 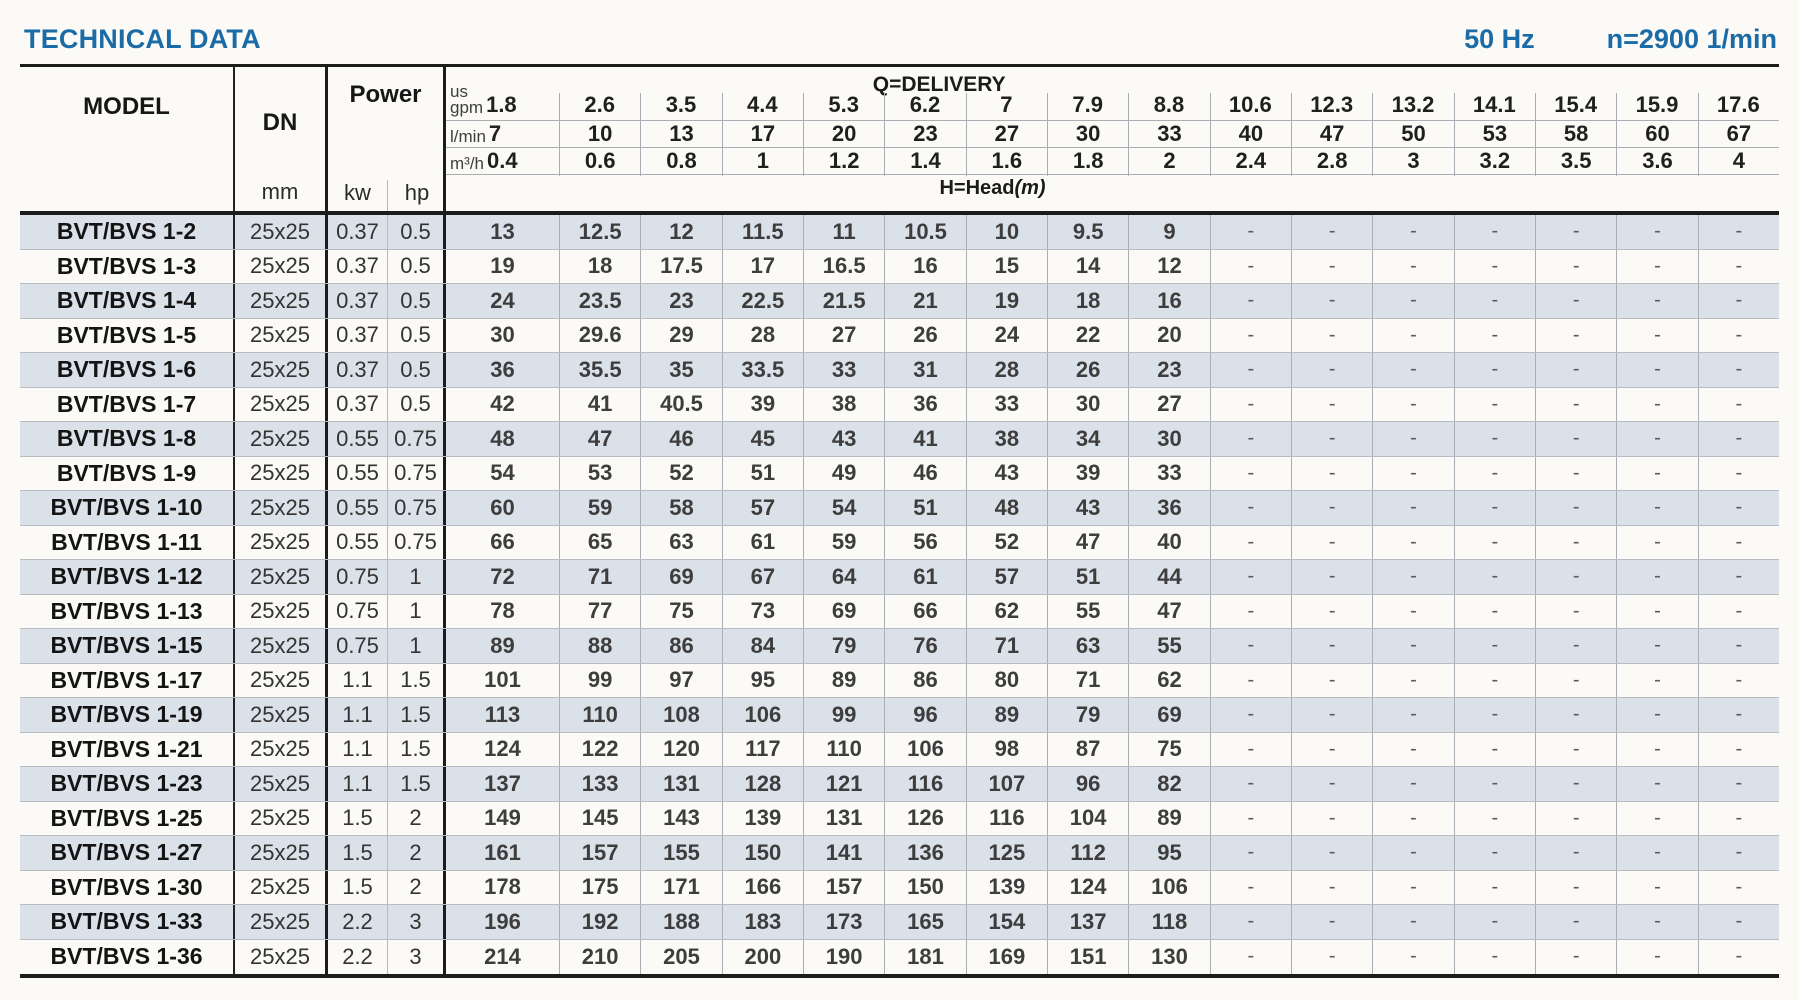 What do you see at coordinates (502, 542) in the screenshot?
I see `head-value-cell: 66` at bounding box center [502, 542].